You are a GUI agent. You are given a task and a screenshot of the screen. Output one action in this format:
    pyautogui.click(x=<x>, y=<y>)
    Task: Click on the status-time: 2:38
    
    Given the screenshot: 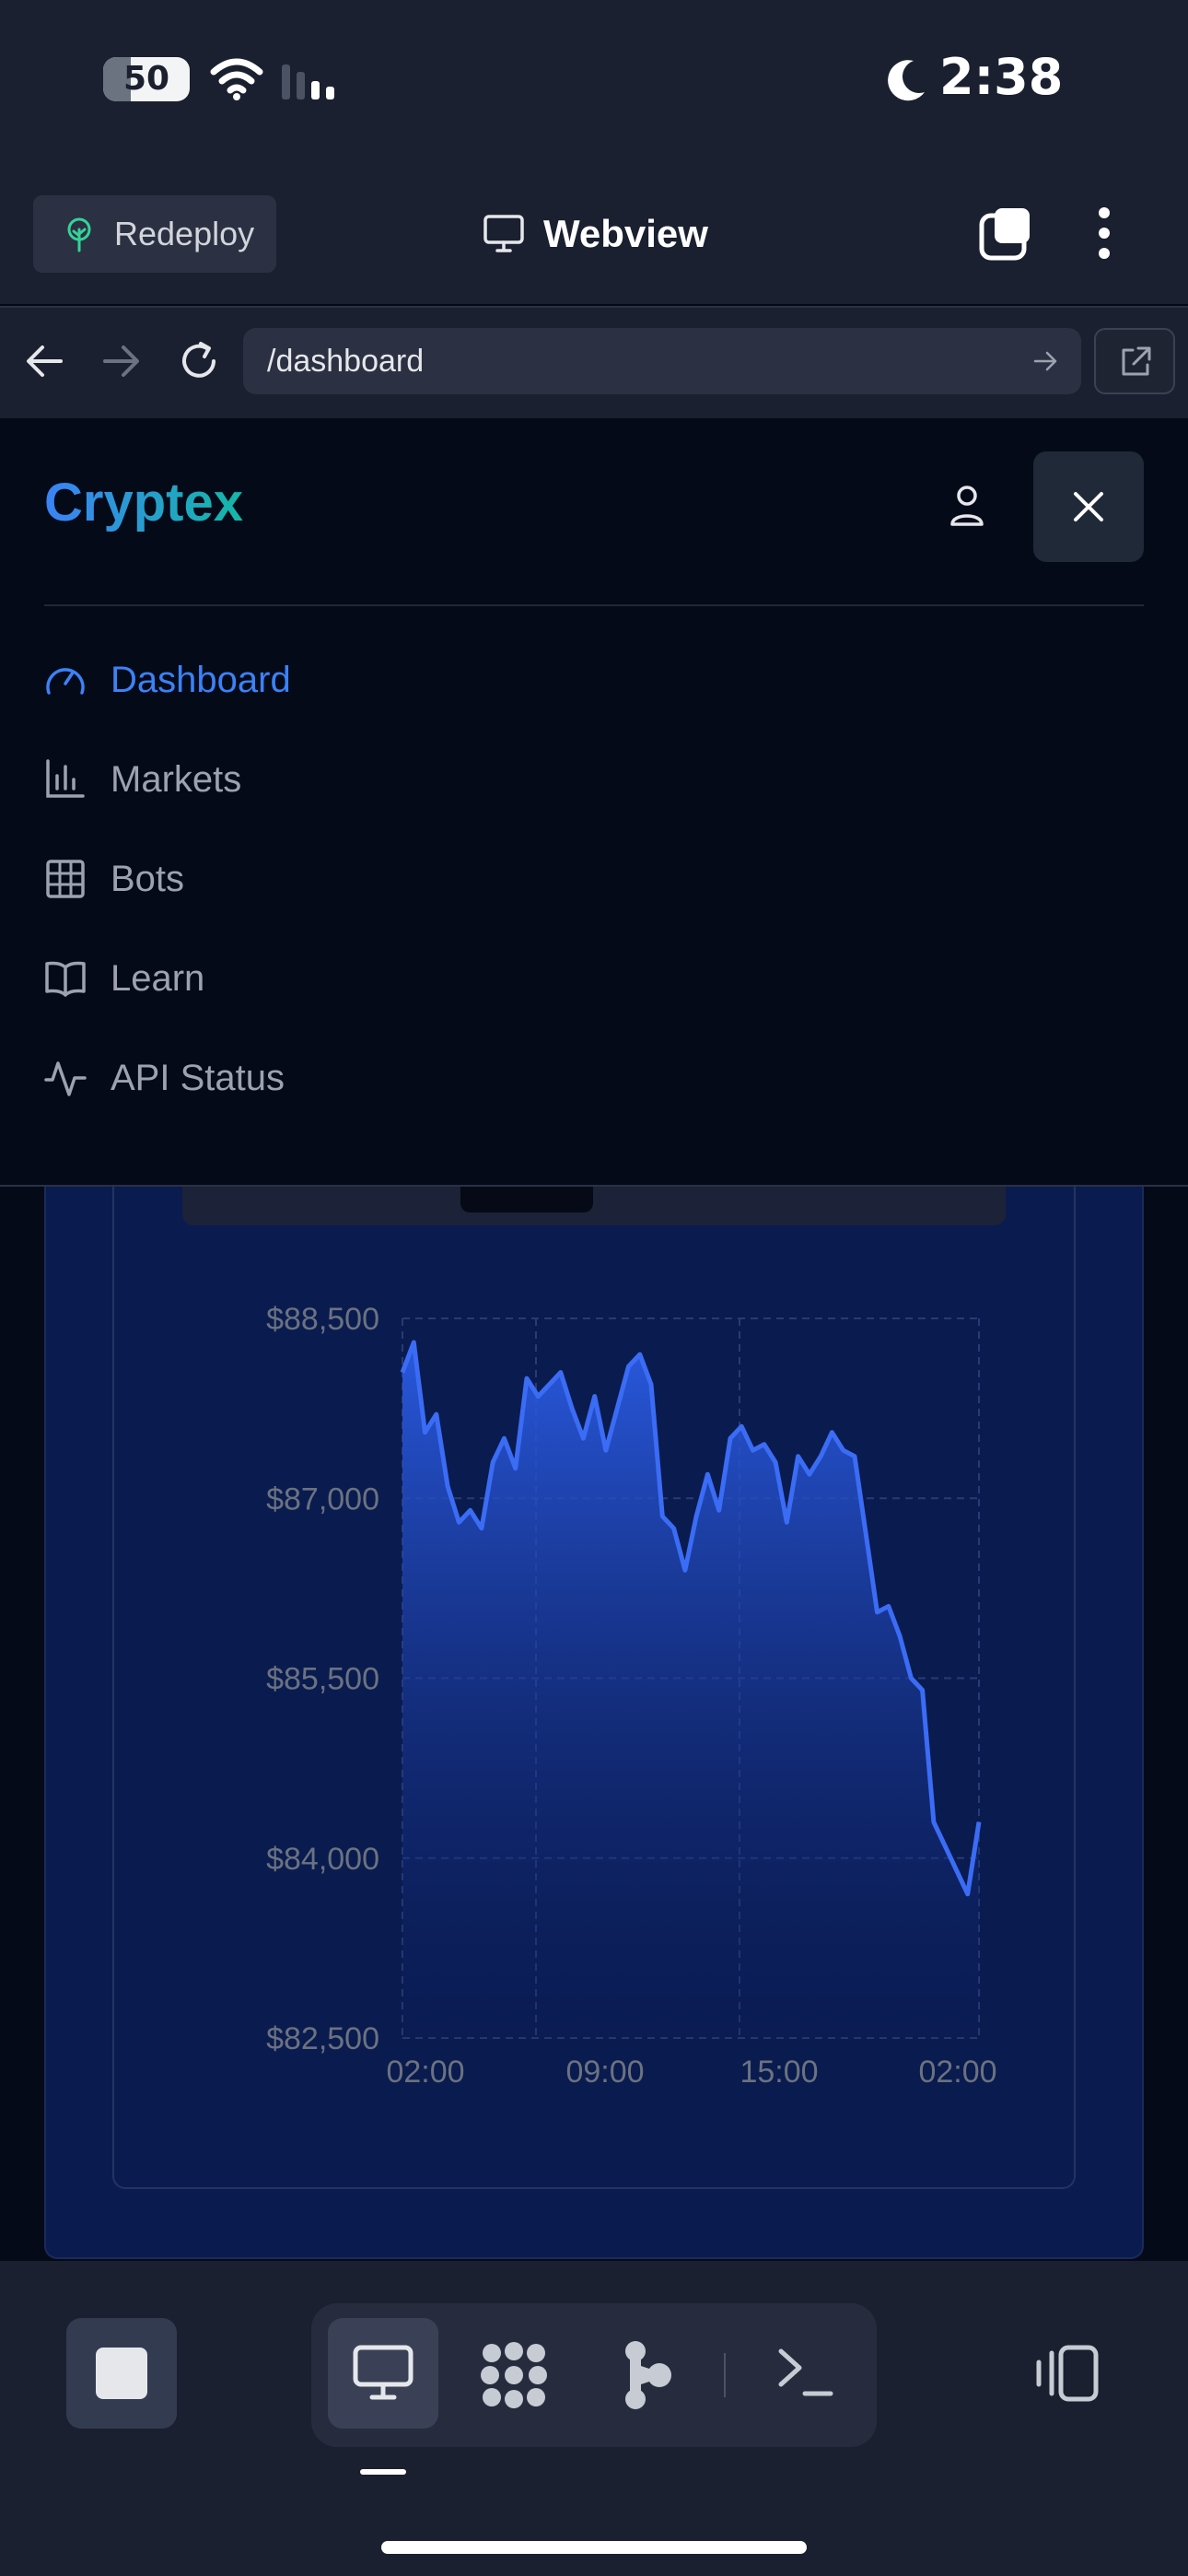 What is the action you would take?
    pyautogui.click(x=1001, y=77)
    